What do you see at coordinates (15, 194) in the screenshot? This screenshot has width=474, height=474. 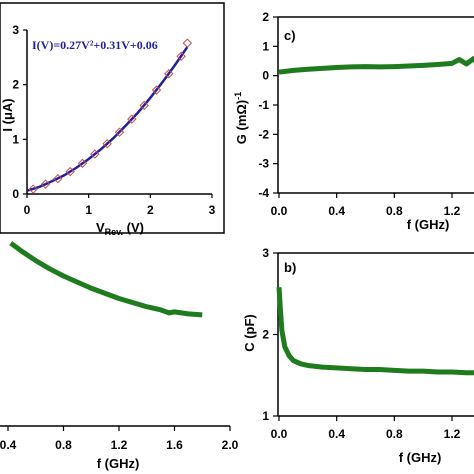 I see `inset-y-tick-label: 0` at bounding box center [15, 194].